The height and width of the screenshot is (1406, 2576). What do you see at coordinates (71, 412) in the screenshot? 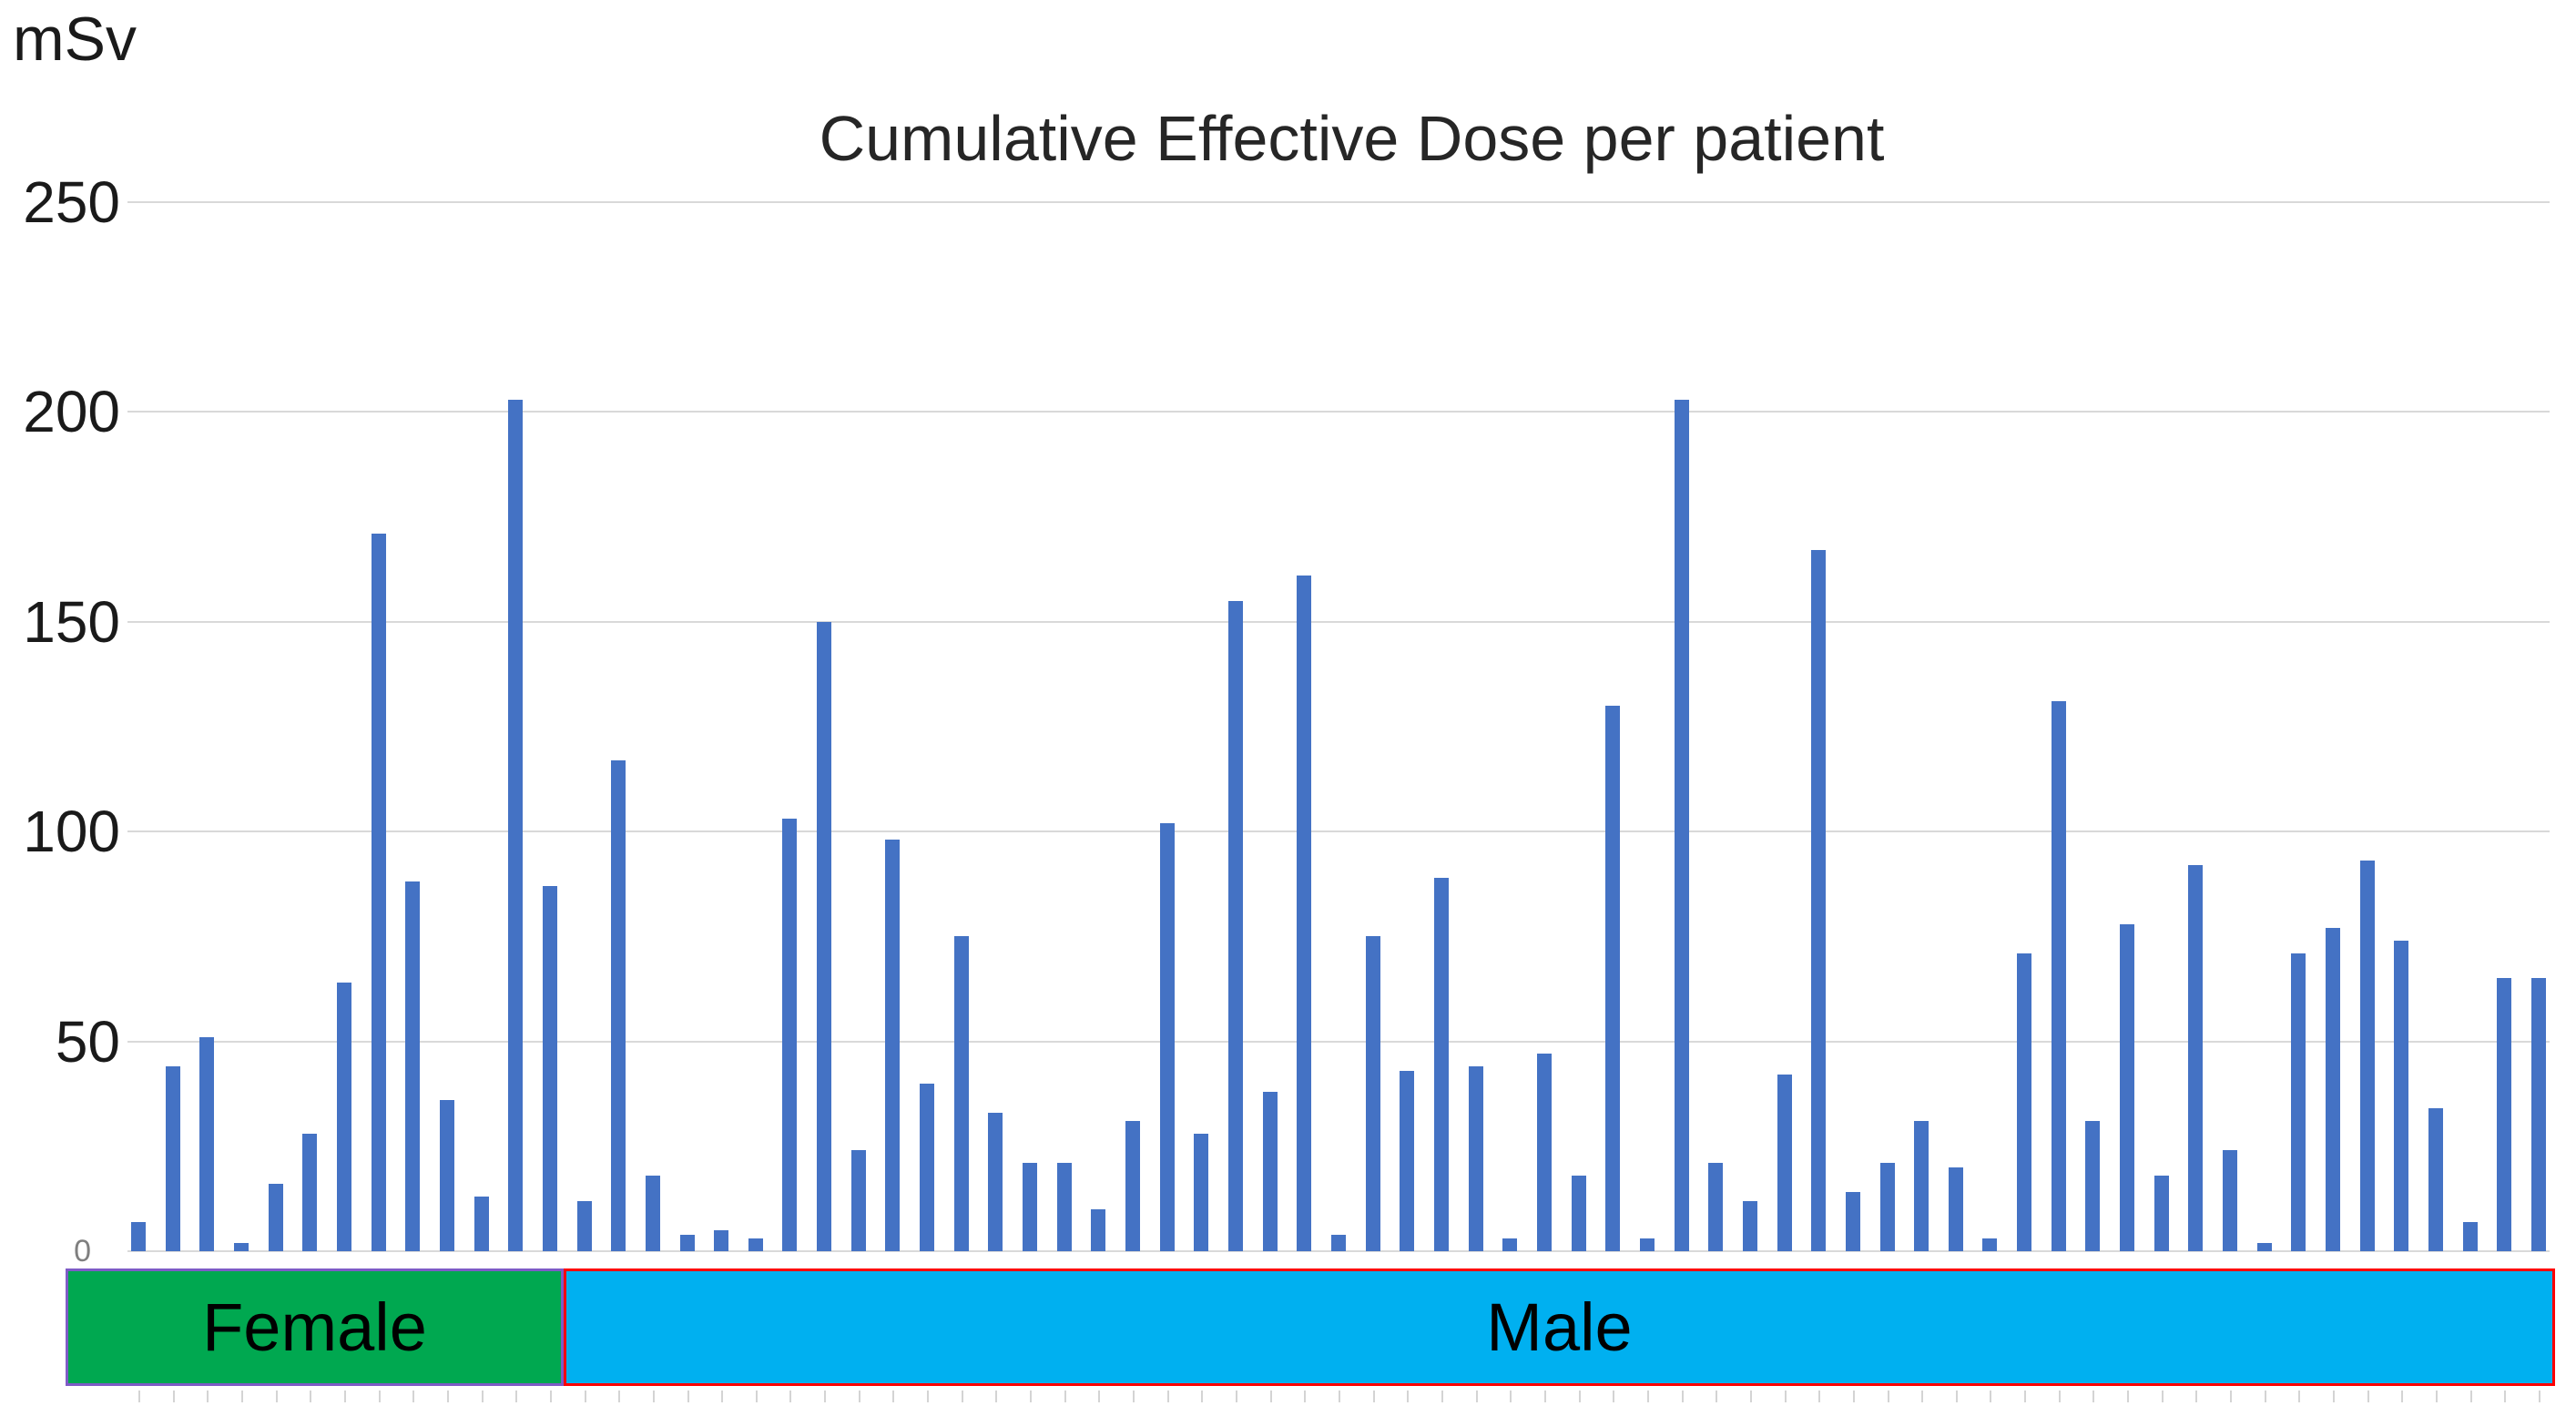
I see `y-tick-label-200: 200` at bounding box center [71, 412].